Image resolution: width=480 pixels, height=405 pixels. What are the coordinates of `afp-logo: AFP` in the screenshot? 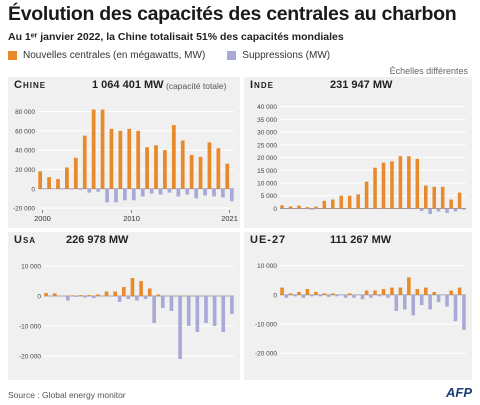 It's located at (459, 392).